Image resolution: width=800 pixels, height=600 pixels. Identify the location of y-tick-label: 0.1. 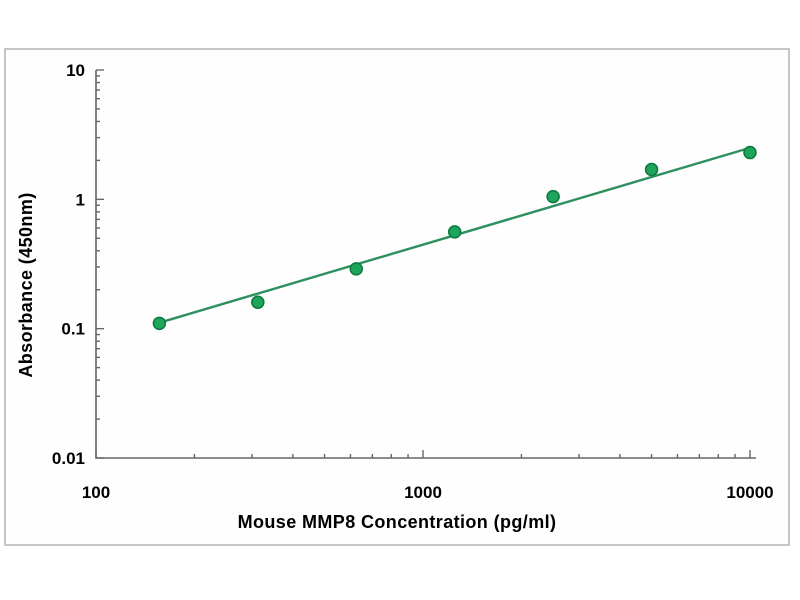
(73, 329).